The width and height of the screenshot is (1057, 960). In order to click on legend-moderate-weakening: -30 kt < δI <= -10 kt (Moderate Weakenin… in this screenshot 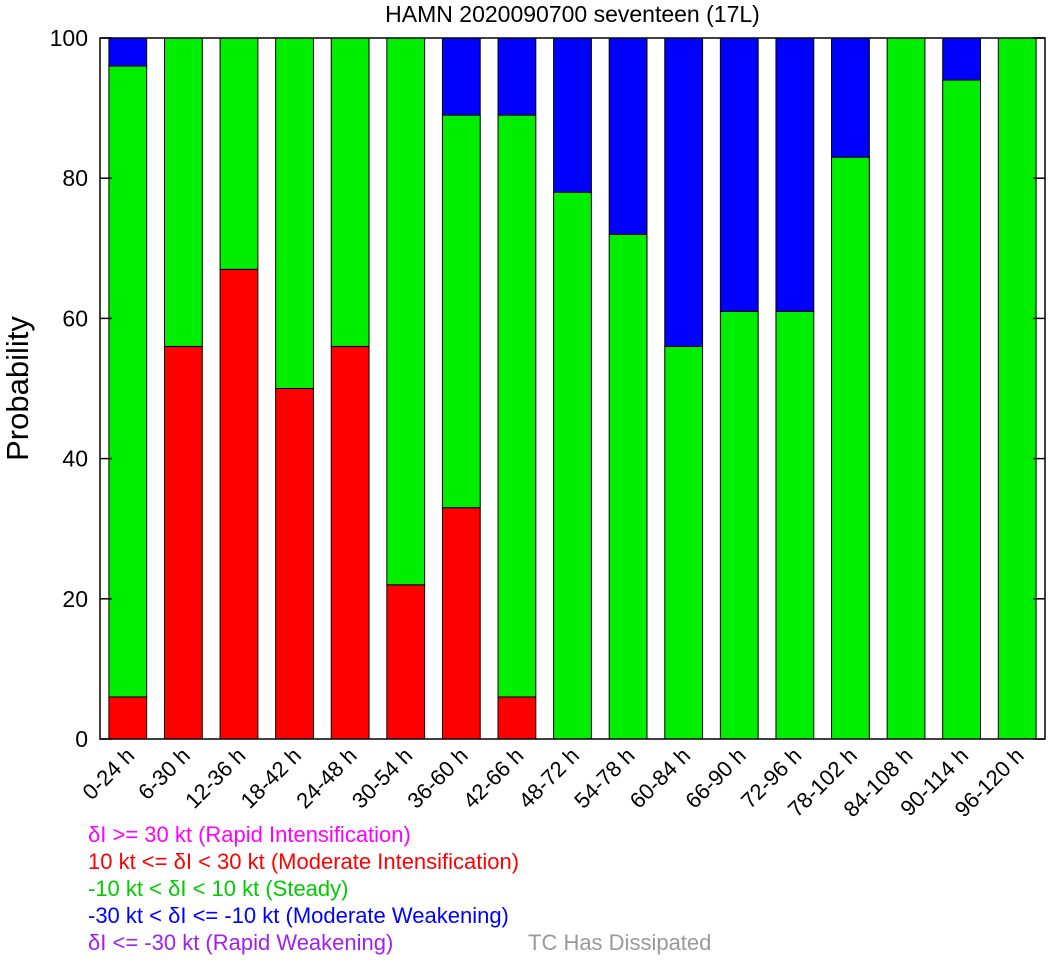, I will do `click(298, 915)`.